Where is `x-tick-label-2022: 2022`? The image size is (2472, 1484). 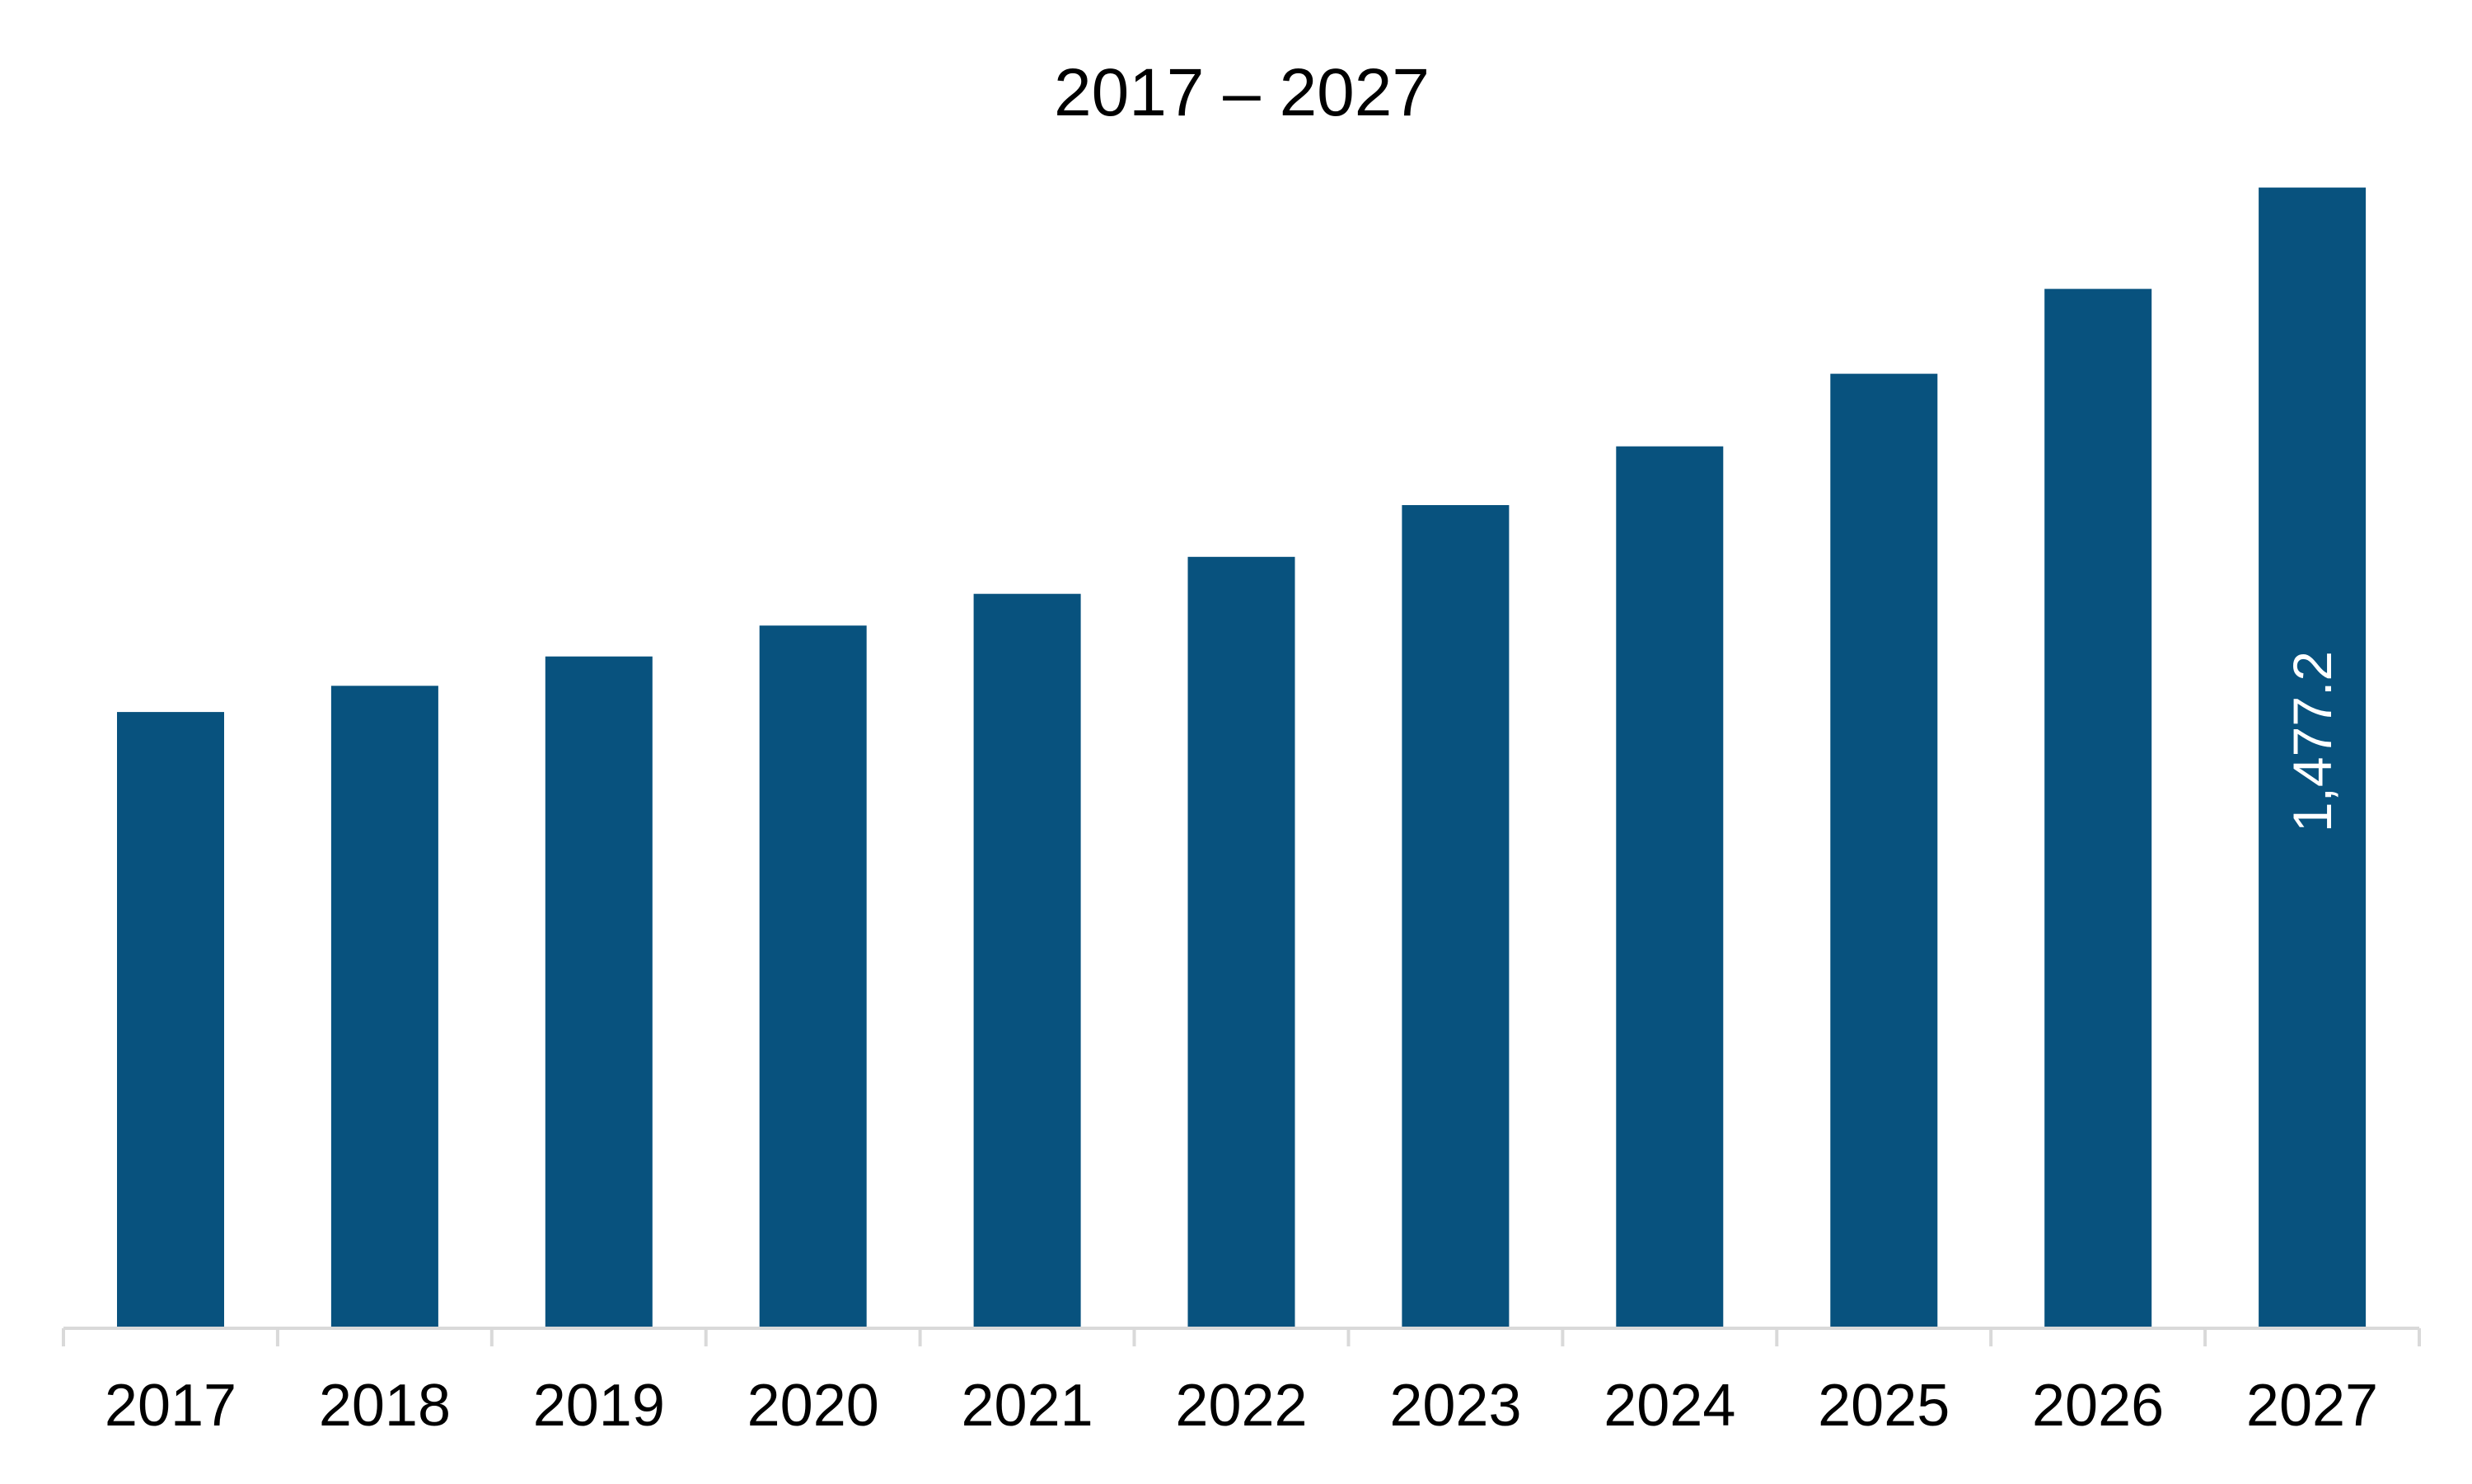
x-tick-label-2022: 2022 is located at coordinates (1241, 1406).